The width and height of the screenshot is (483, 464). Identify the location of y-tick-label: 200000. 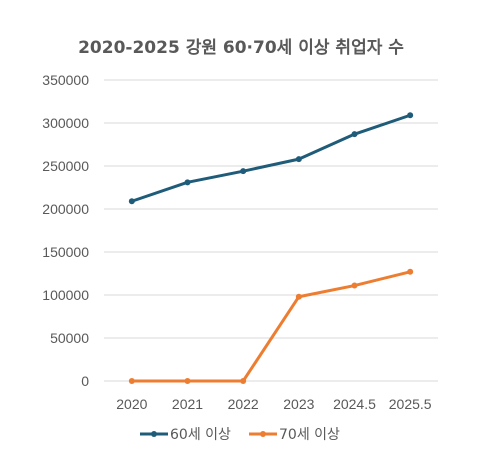
(65, 209).